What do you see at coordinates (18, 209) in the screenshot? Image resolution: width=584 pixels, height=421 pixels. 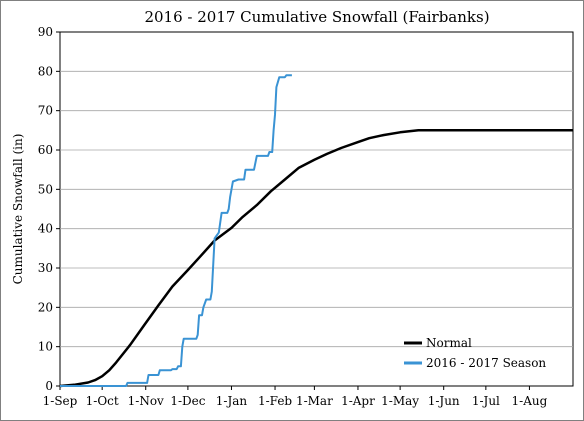 I see `y-axis-label: Cumulative Snowfall (in)` at bounding box center [18, 209].